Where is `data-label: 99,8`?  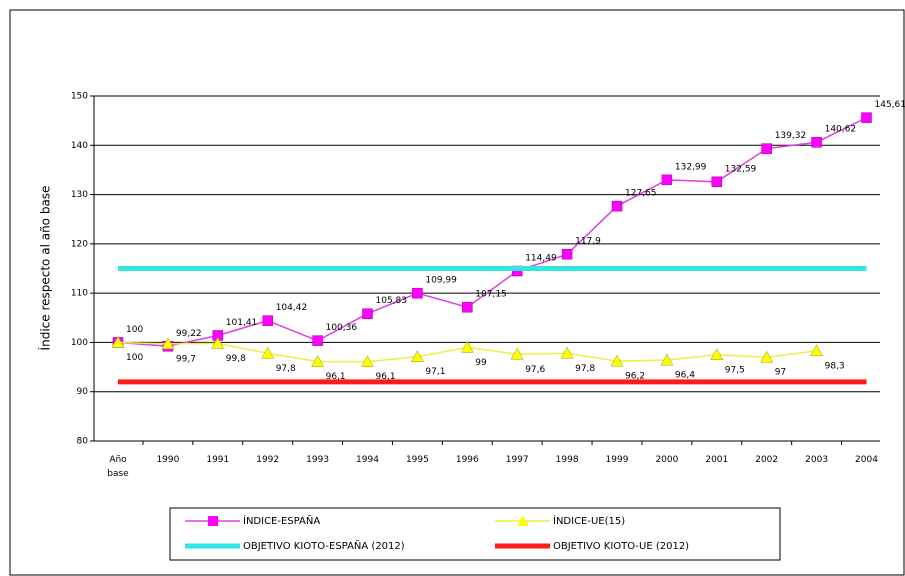
data-label: 99,8 is located at coordinates (236, 359).